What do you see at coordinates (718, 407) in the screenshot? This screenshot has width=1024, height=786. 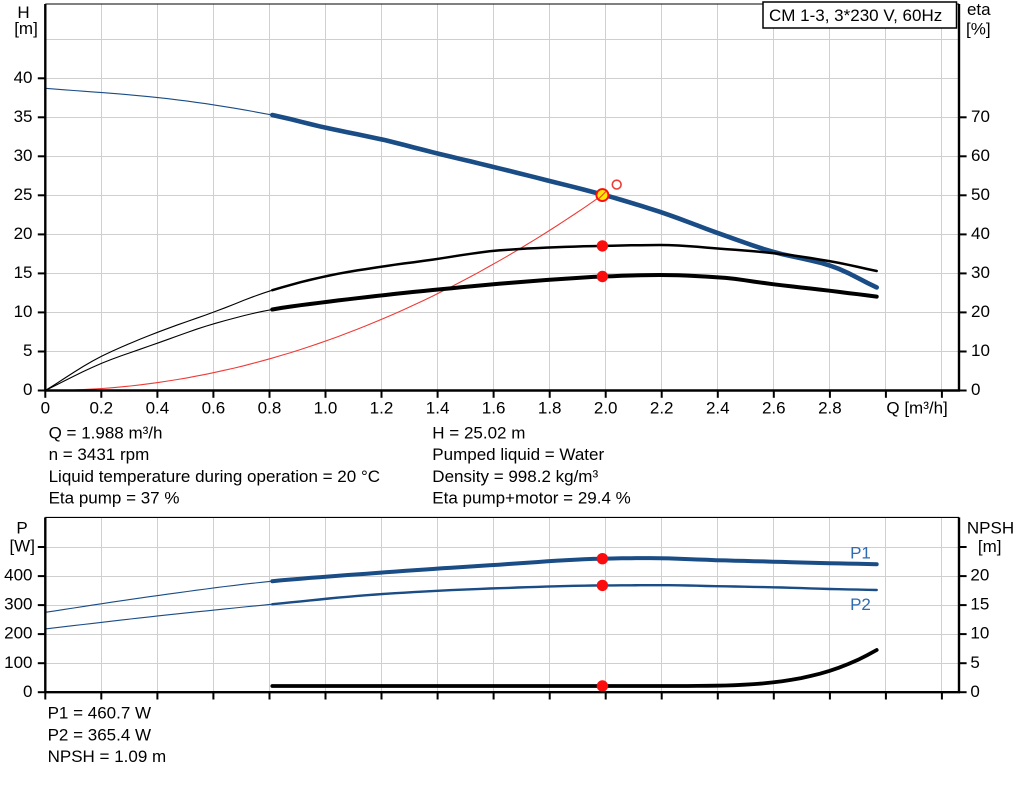 I see `svg-text: 2.4` at bounding box center [718, 407].